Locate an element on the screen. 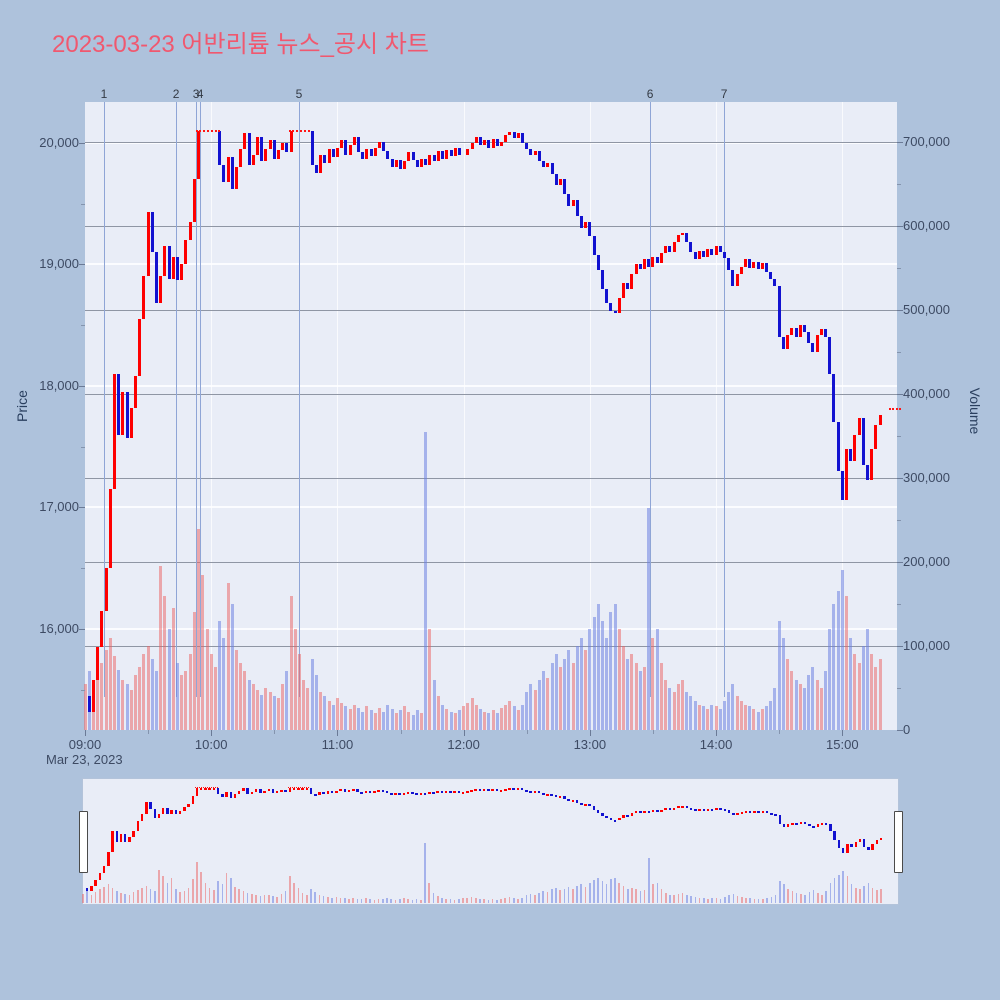 The height and width of the screenshot is (1000, 1000). gridline-volume is located at coordinates (491, 143).